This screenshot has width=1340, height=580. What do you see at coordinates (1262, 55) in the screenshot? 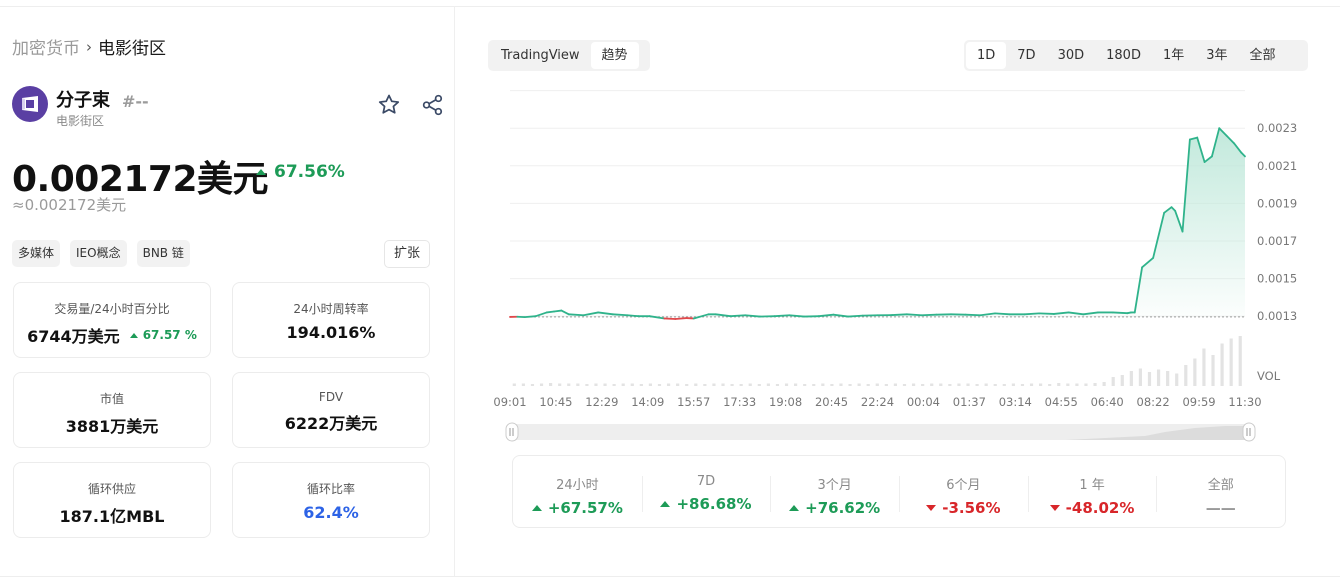
I see `range-all: 全部` at bounding box center [1262, 55].